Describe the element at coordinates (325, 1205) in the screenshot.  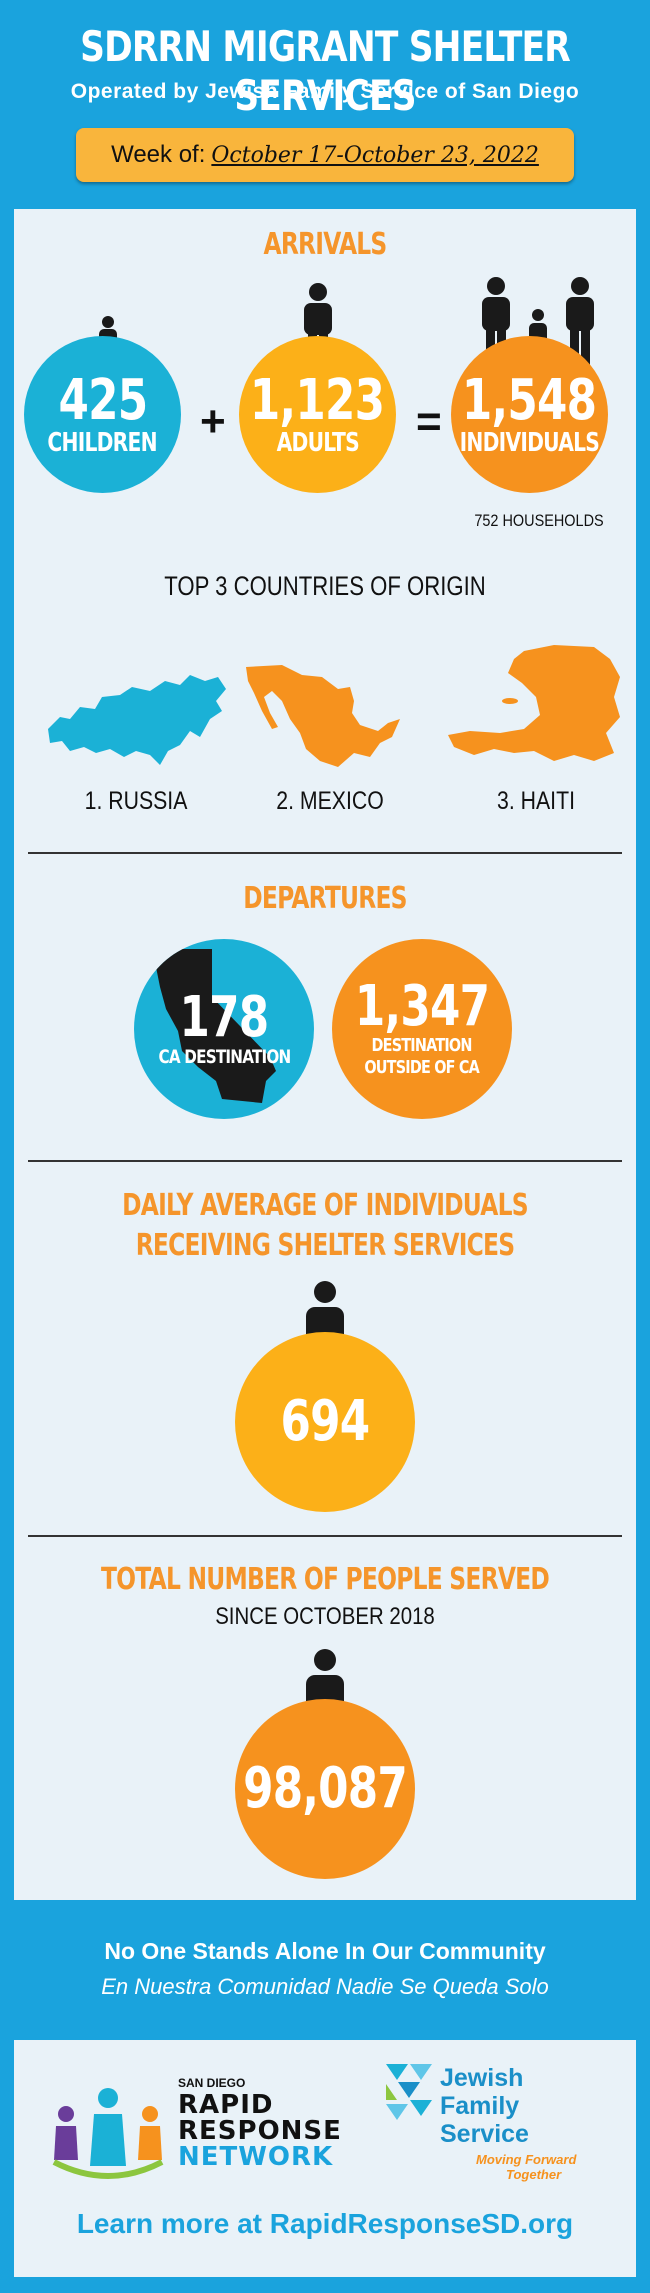
I see `daily-heading-line1: DAILY AVERAGE OF INDIVIDUALS` at that location.